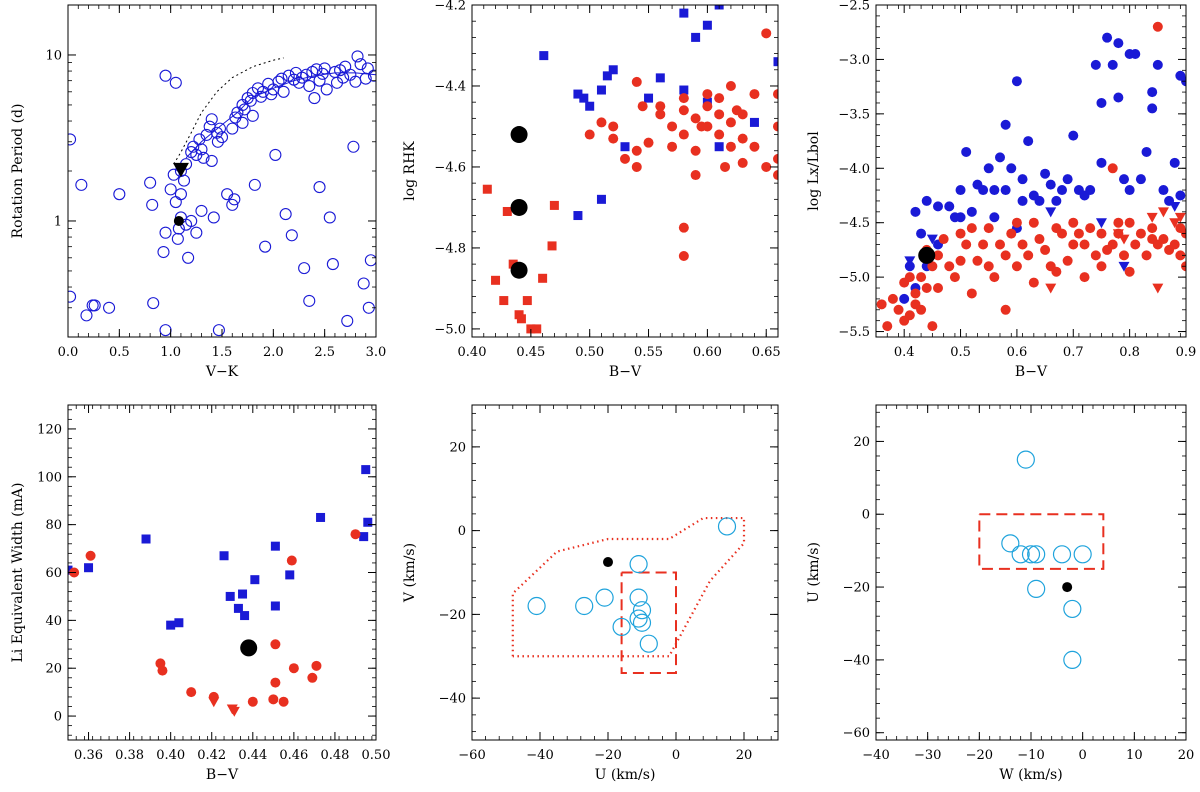 The image size is (1200, 792). What do you see at coordinates (334, 755) in the screenshot?
I see `p4-xtick-label: 0.48` at bounding box center [334, 755].